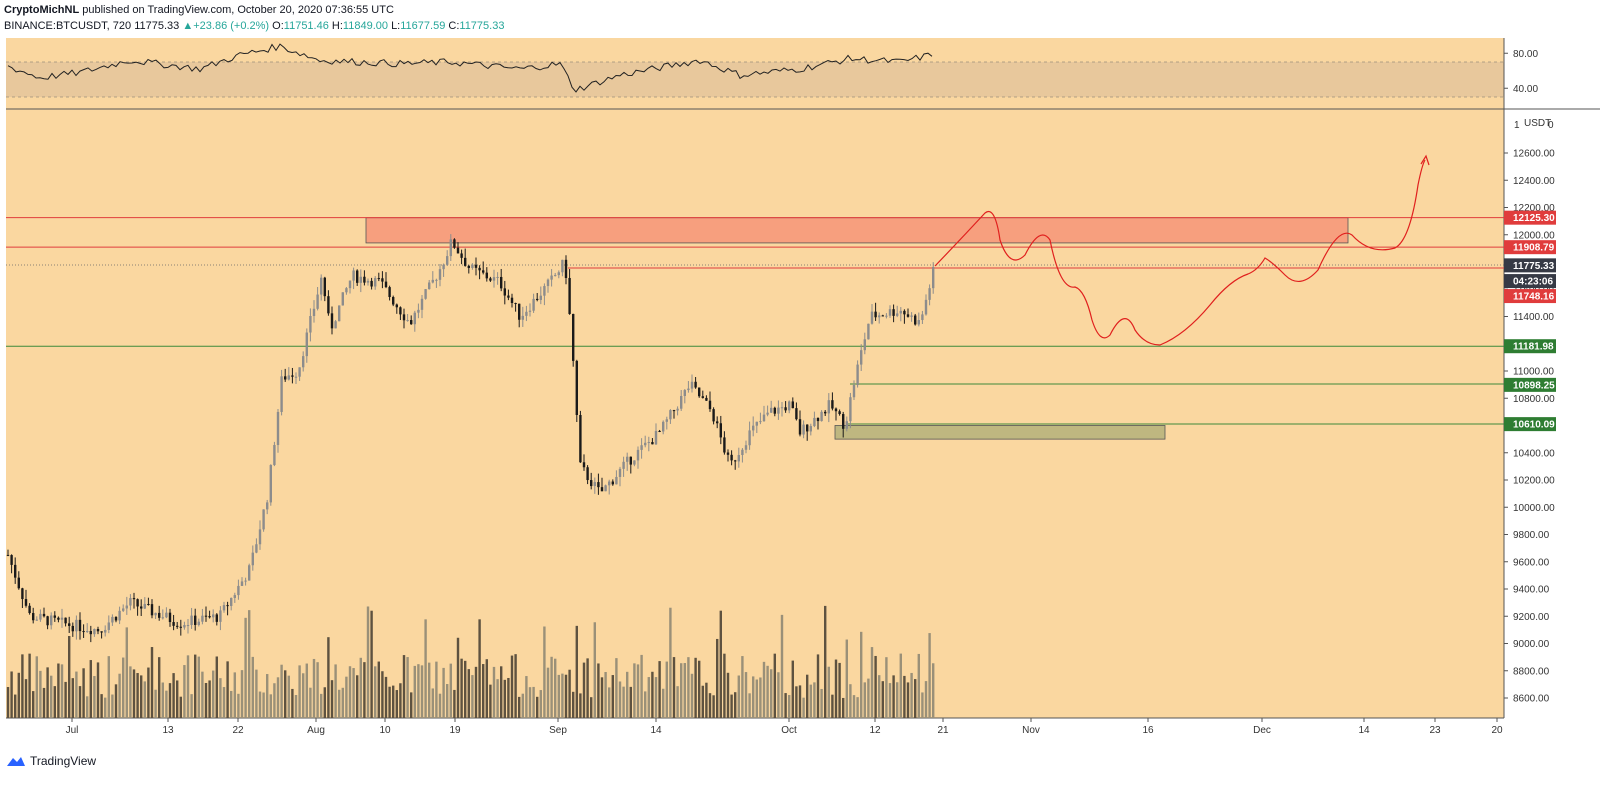 The width and height of the screenshot is (1600, 788). I want to click on price-tick-label: 12600.00, so click(1534, 154).